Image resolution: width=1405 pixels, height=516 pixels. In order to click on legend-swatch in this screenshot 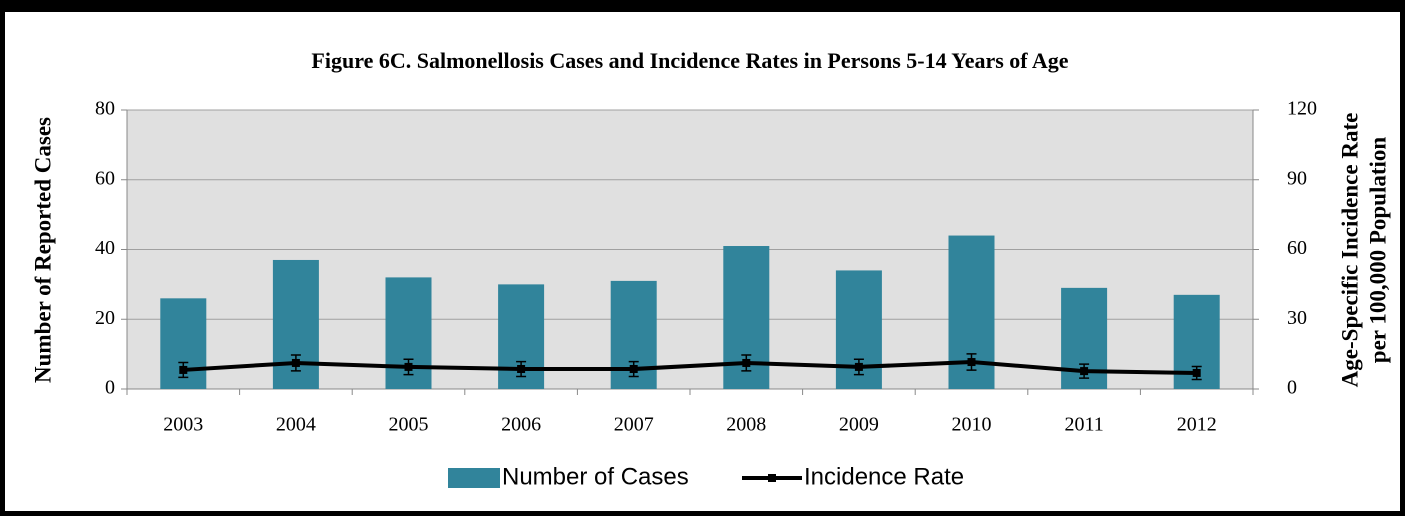, I will do `click(474, 478)`.